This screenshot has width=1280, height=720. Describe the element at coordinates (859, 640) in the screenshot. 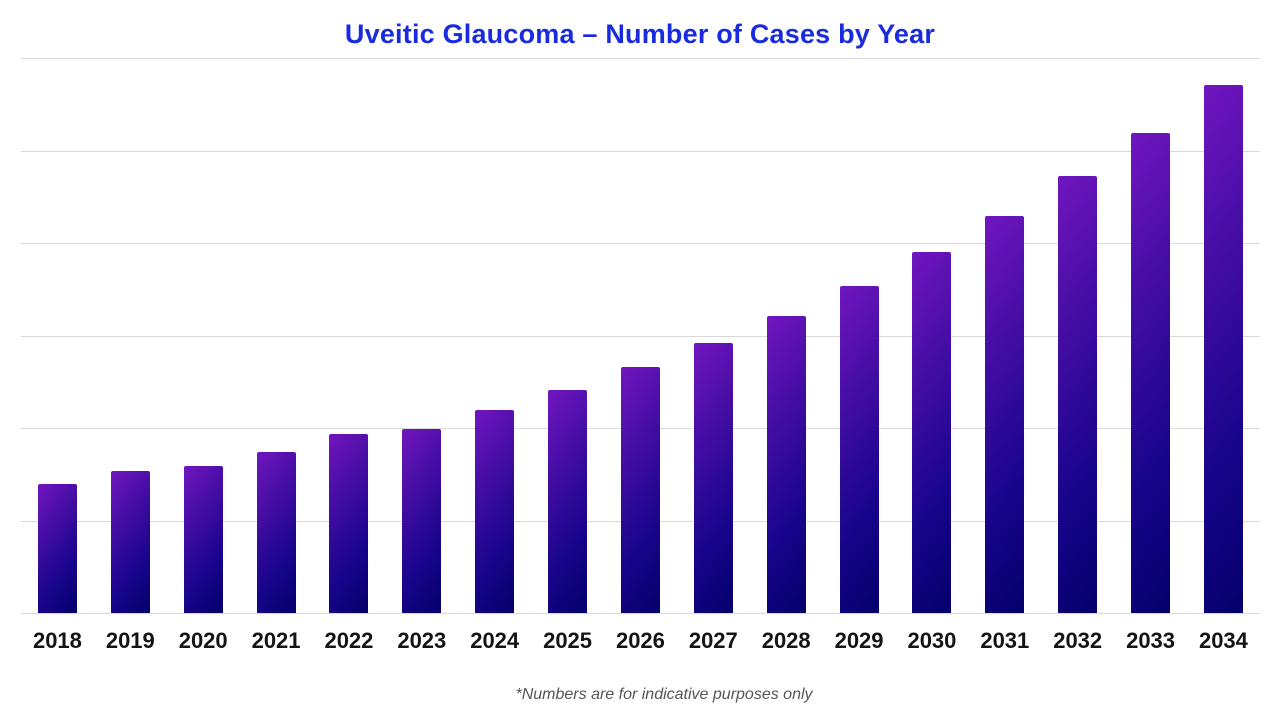

I see `x-tick-label-2029: 2029` at that location.